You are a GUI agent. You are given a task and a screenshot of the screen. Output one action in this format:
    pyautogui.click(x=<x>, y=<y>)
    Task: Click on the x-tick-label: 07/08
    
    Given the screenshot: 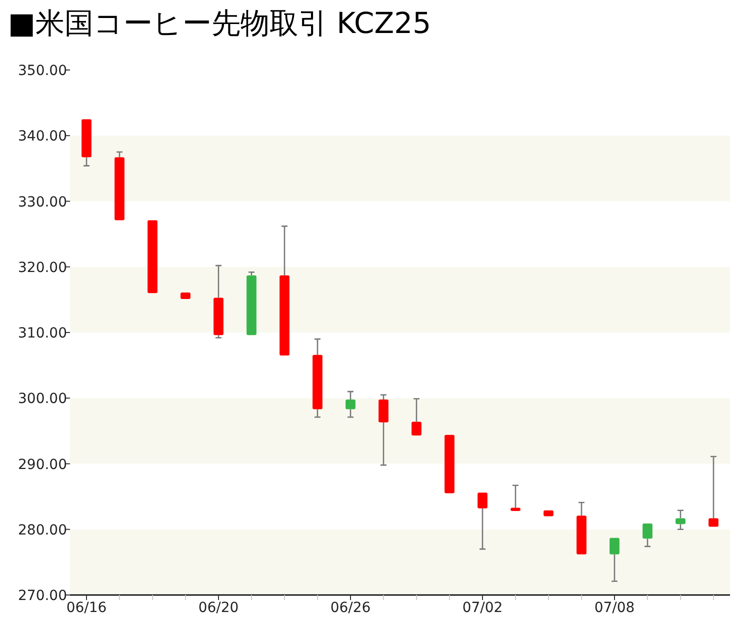 What is the action you would take?
    pyautogui.click(x=614, y=608)
    